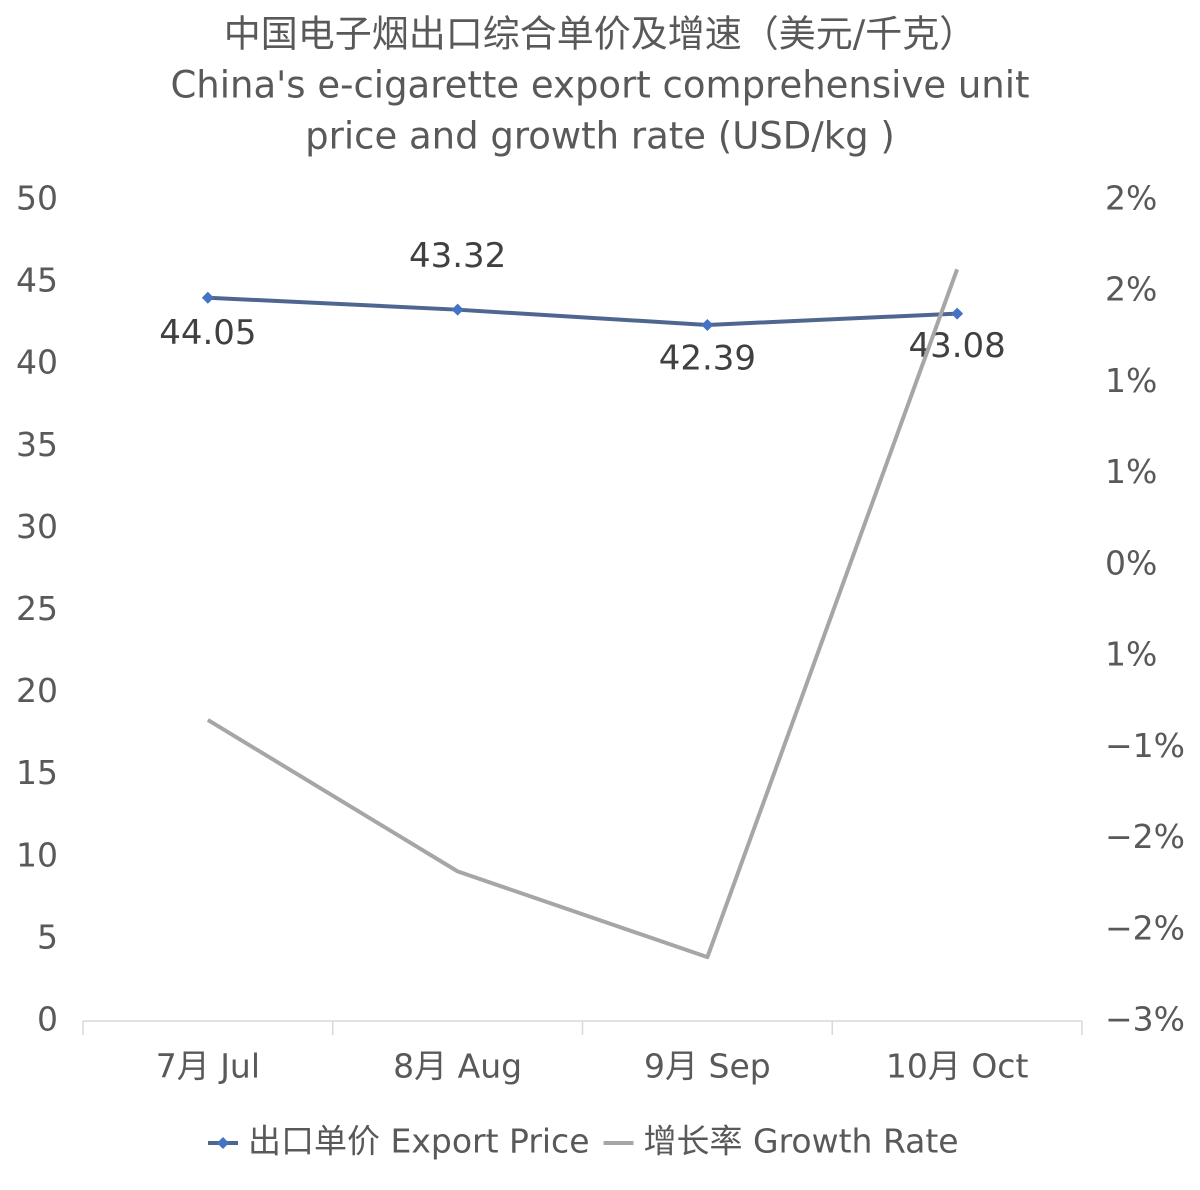  What do you see at coordinates (600, 136) in the screenshot?
I see `chart-title: price and growth rate (USD/kg )` at bounding box center [600, 136].